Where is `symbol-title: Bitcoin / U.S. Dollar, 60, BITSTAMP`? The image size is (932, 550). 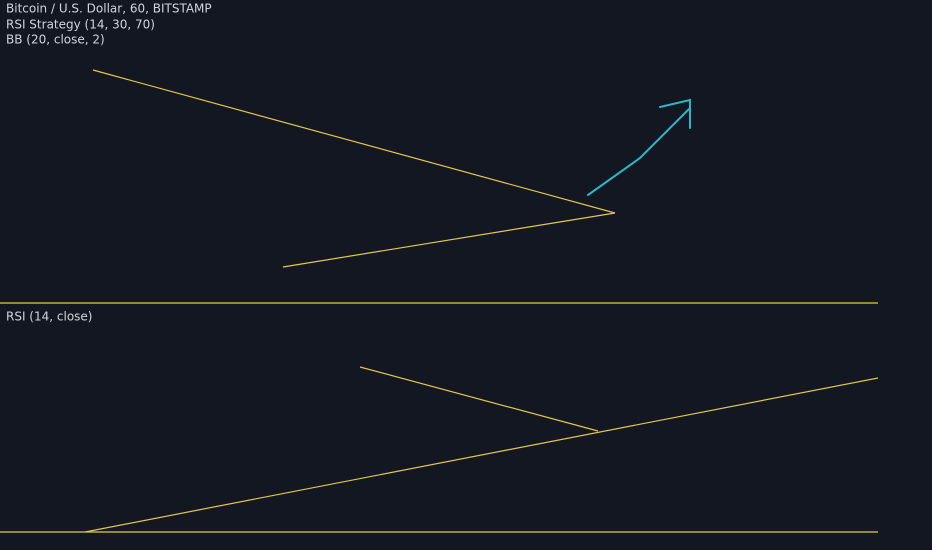
symbol-title: Bitcoin / U.S. Dollar, 60, BITSTAMP is located at coordinates (109, 9).